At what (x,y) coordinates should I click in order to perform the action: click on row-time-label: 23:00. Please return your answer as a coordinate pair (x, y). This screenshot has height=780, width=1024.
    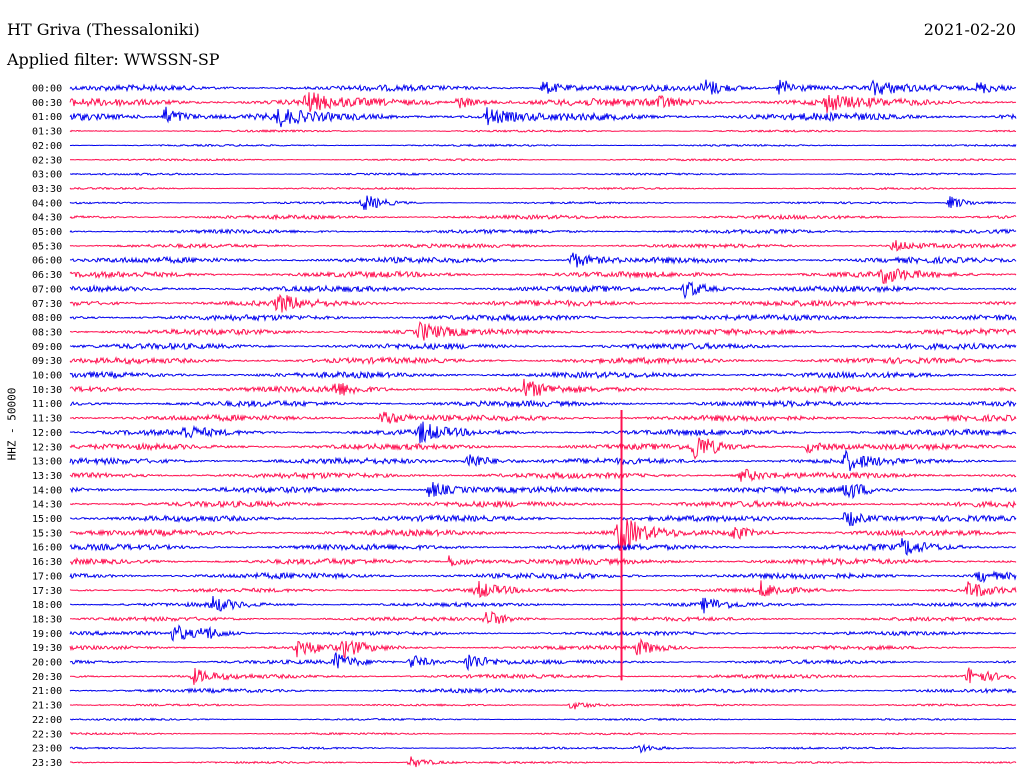
    Looking at the image, I should click on (47, 749).